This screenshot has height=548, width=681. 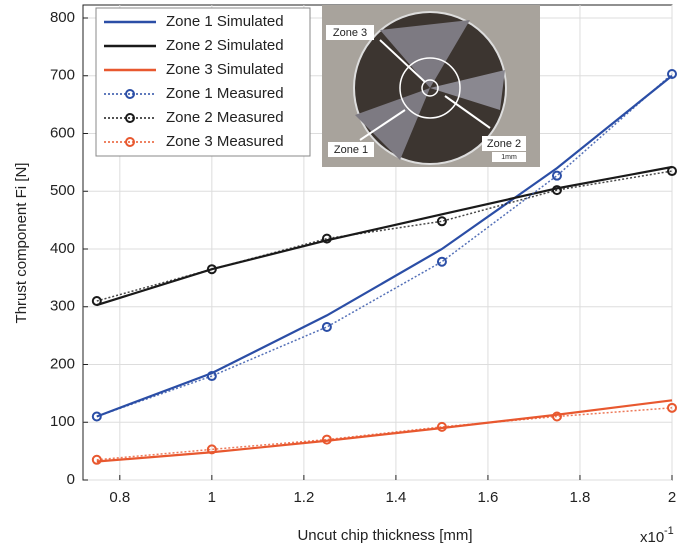 I want to click on x-tick-label: 1.6, so click(x=488, y=497).